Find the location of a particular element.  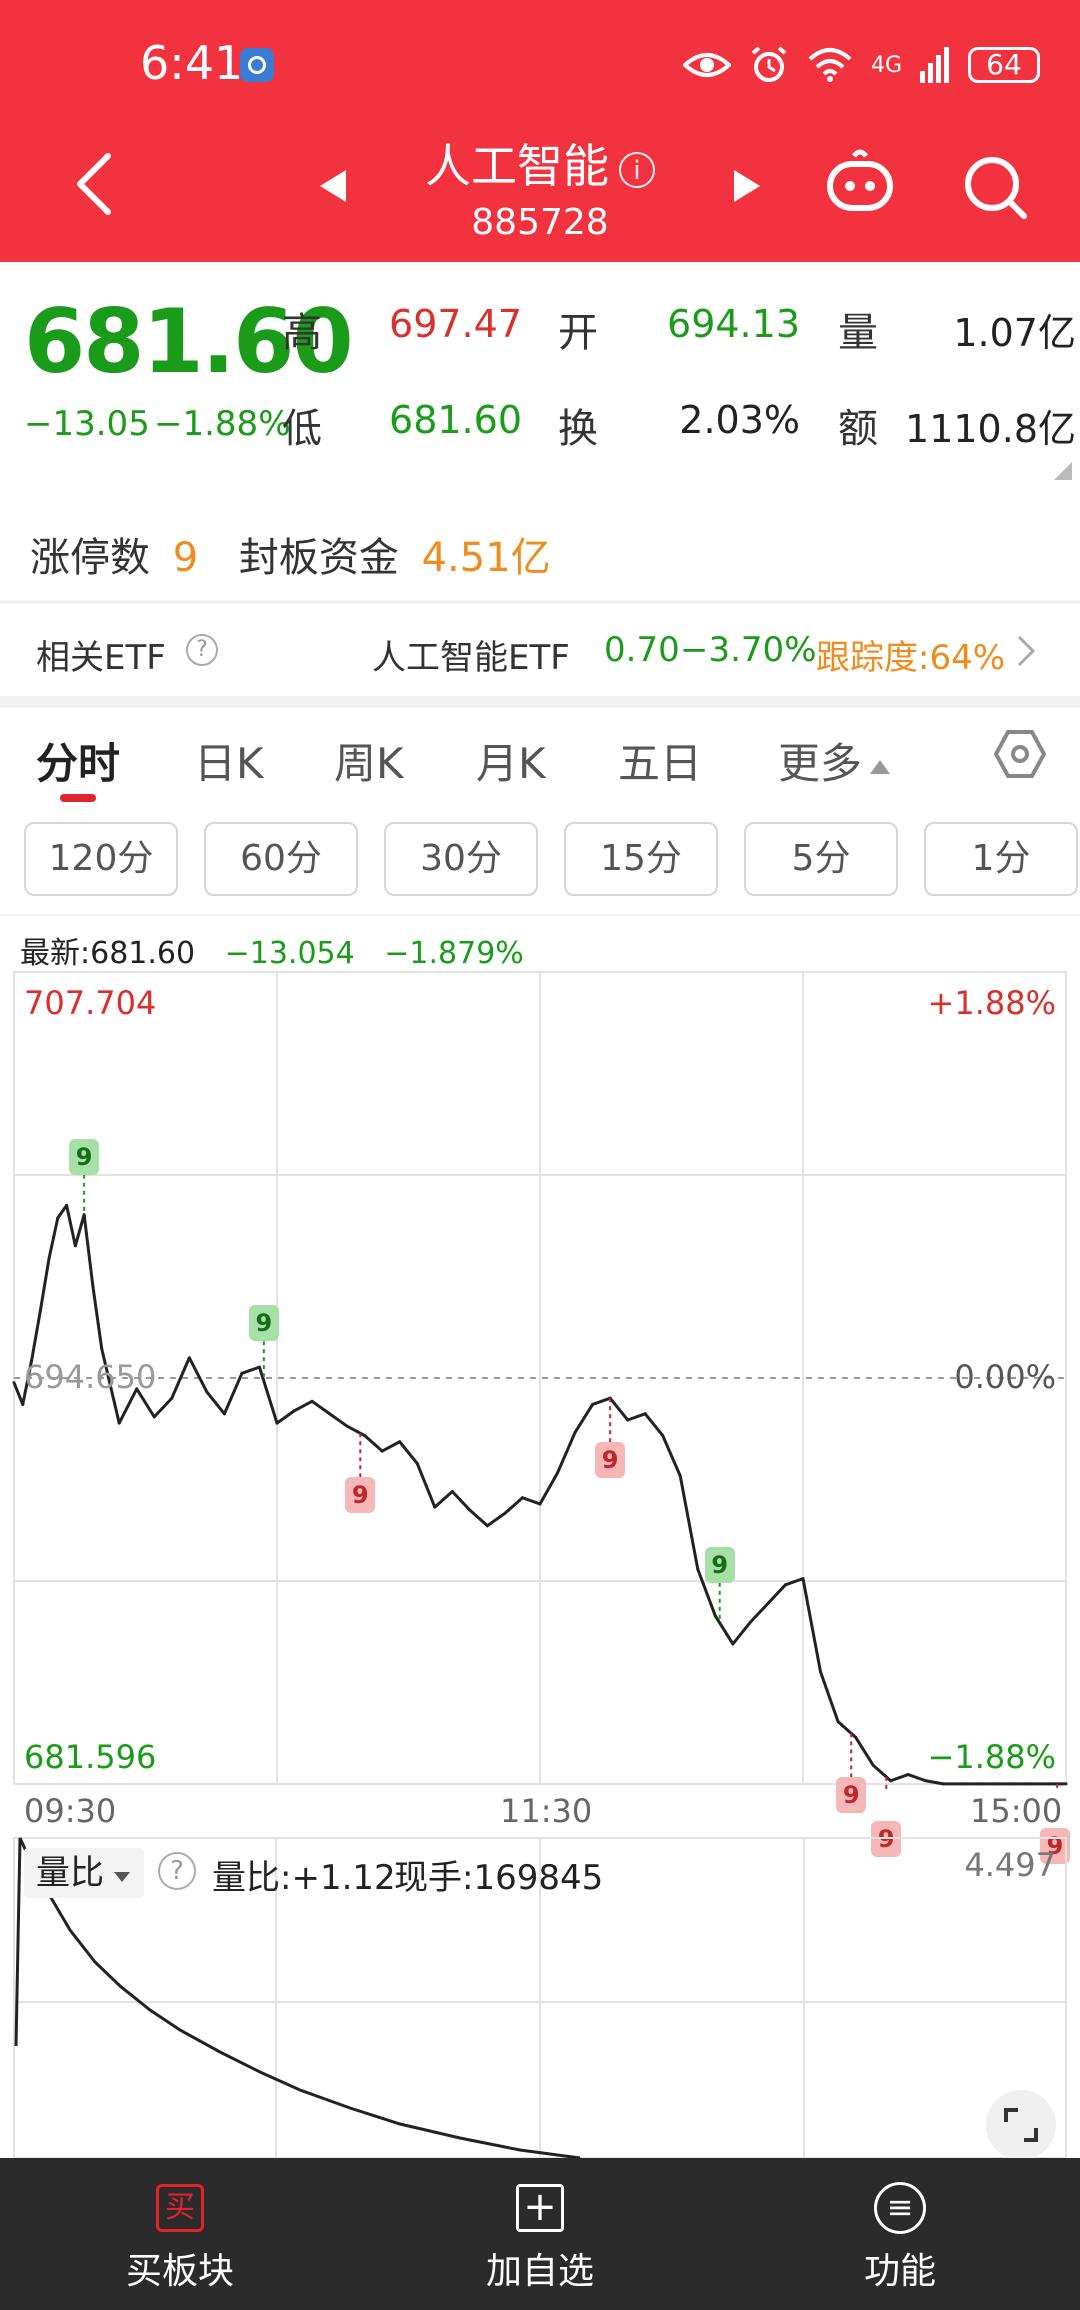

fullscreen-icon is located at coordinates (1021, 2125).